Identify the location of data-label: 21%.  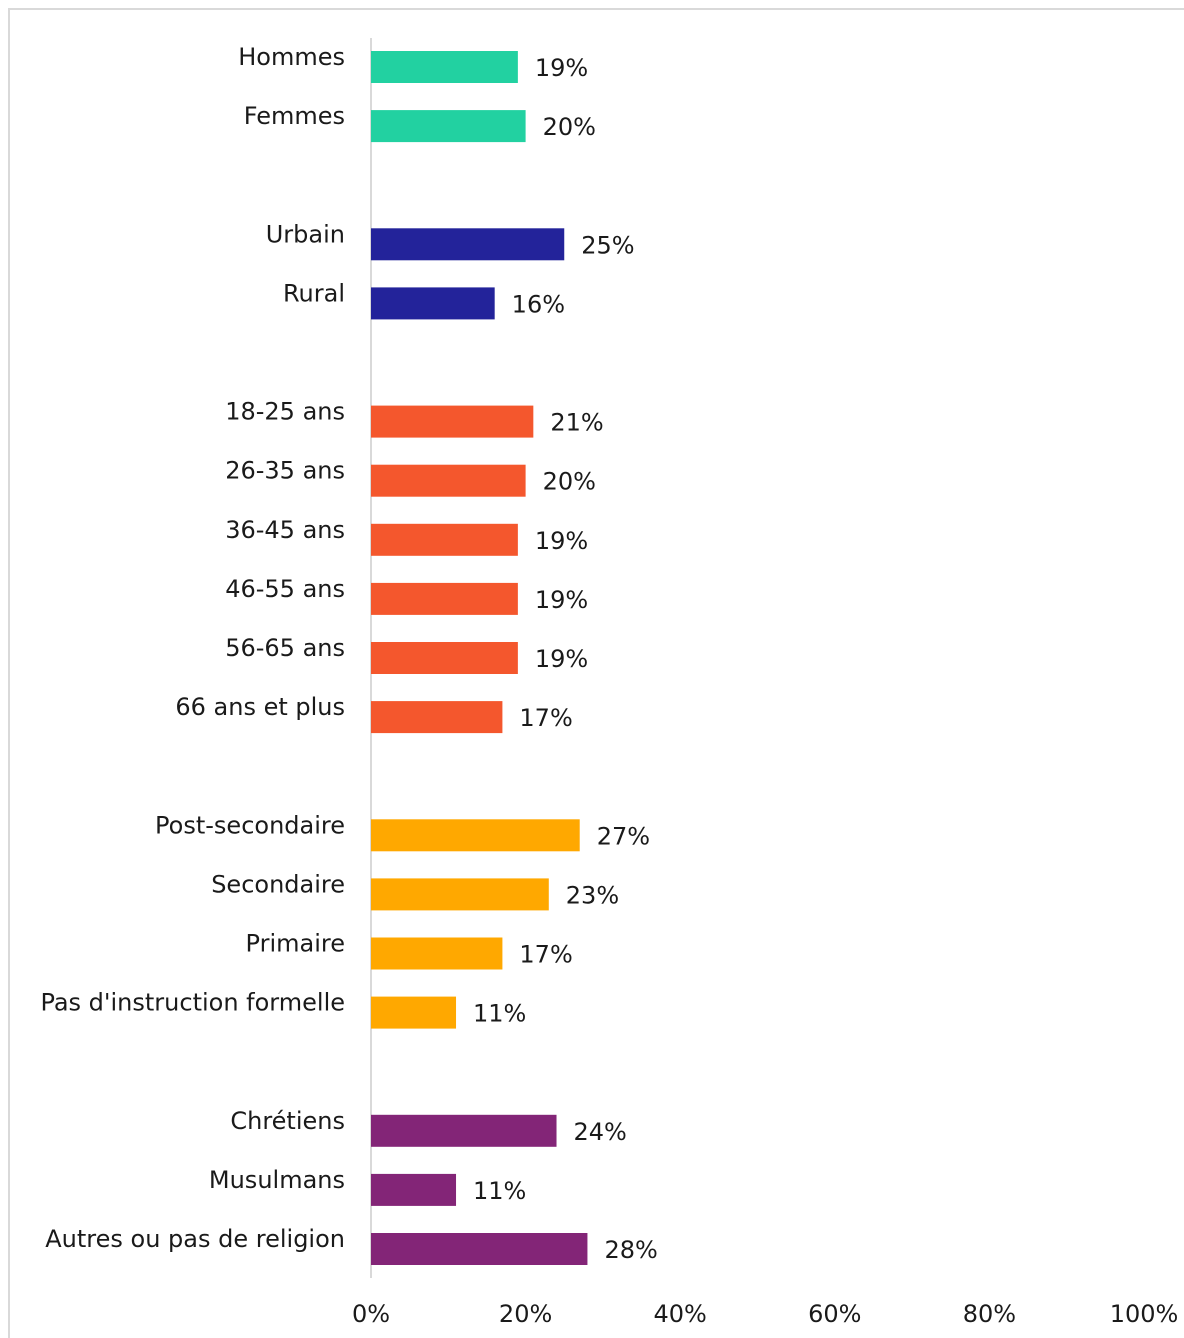
(576, 423).